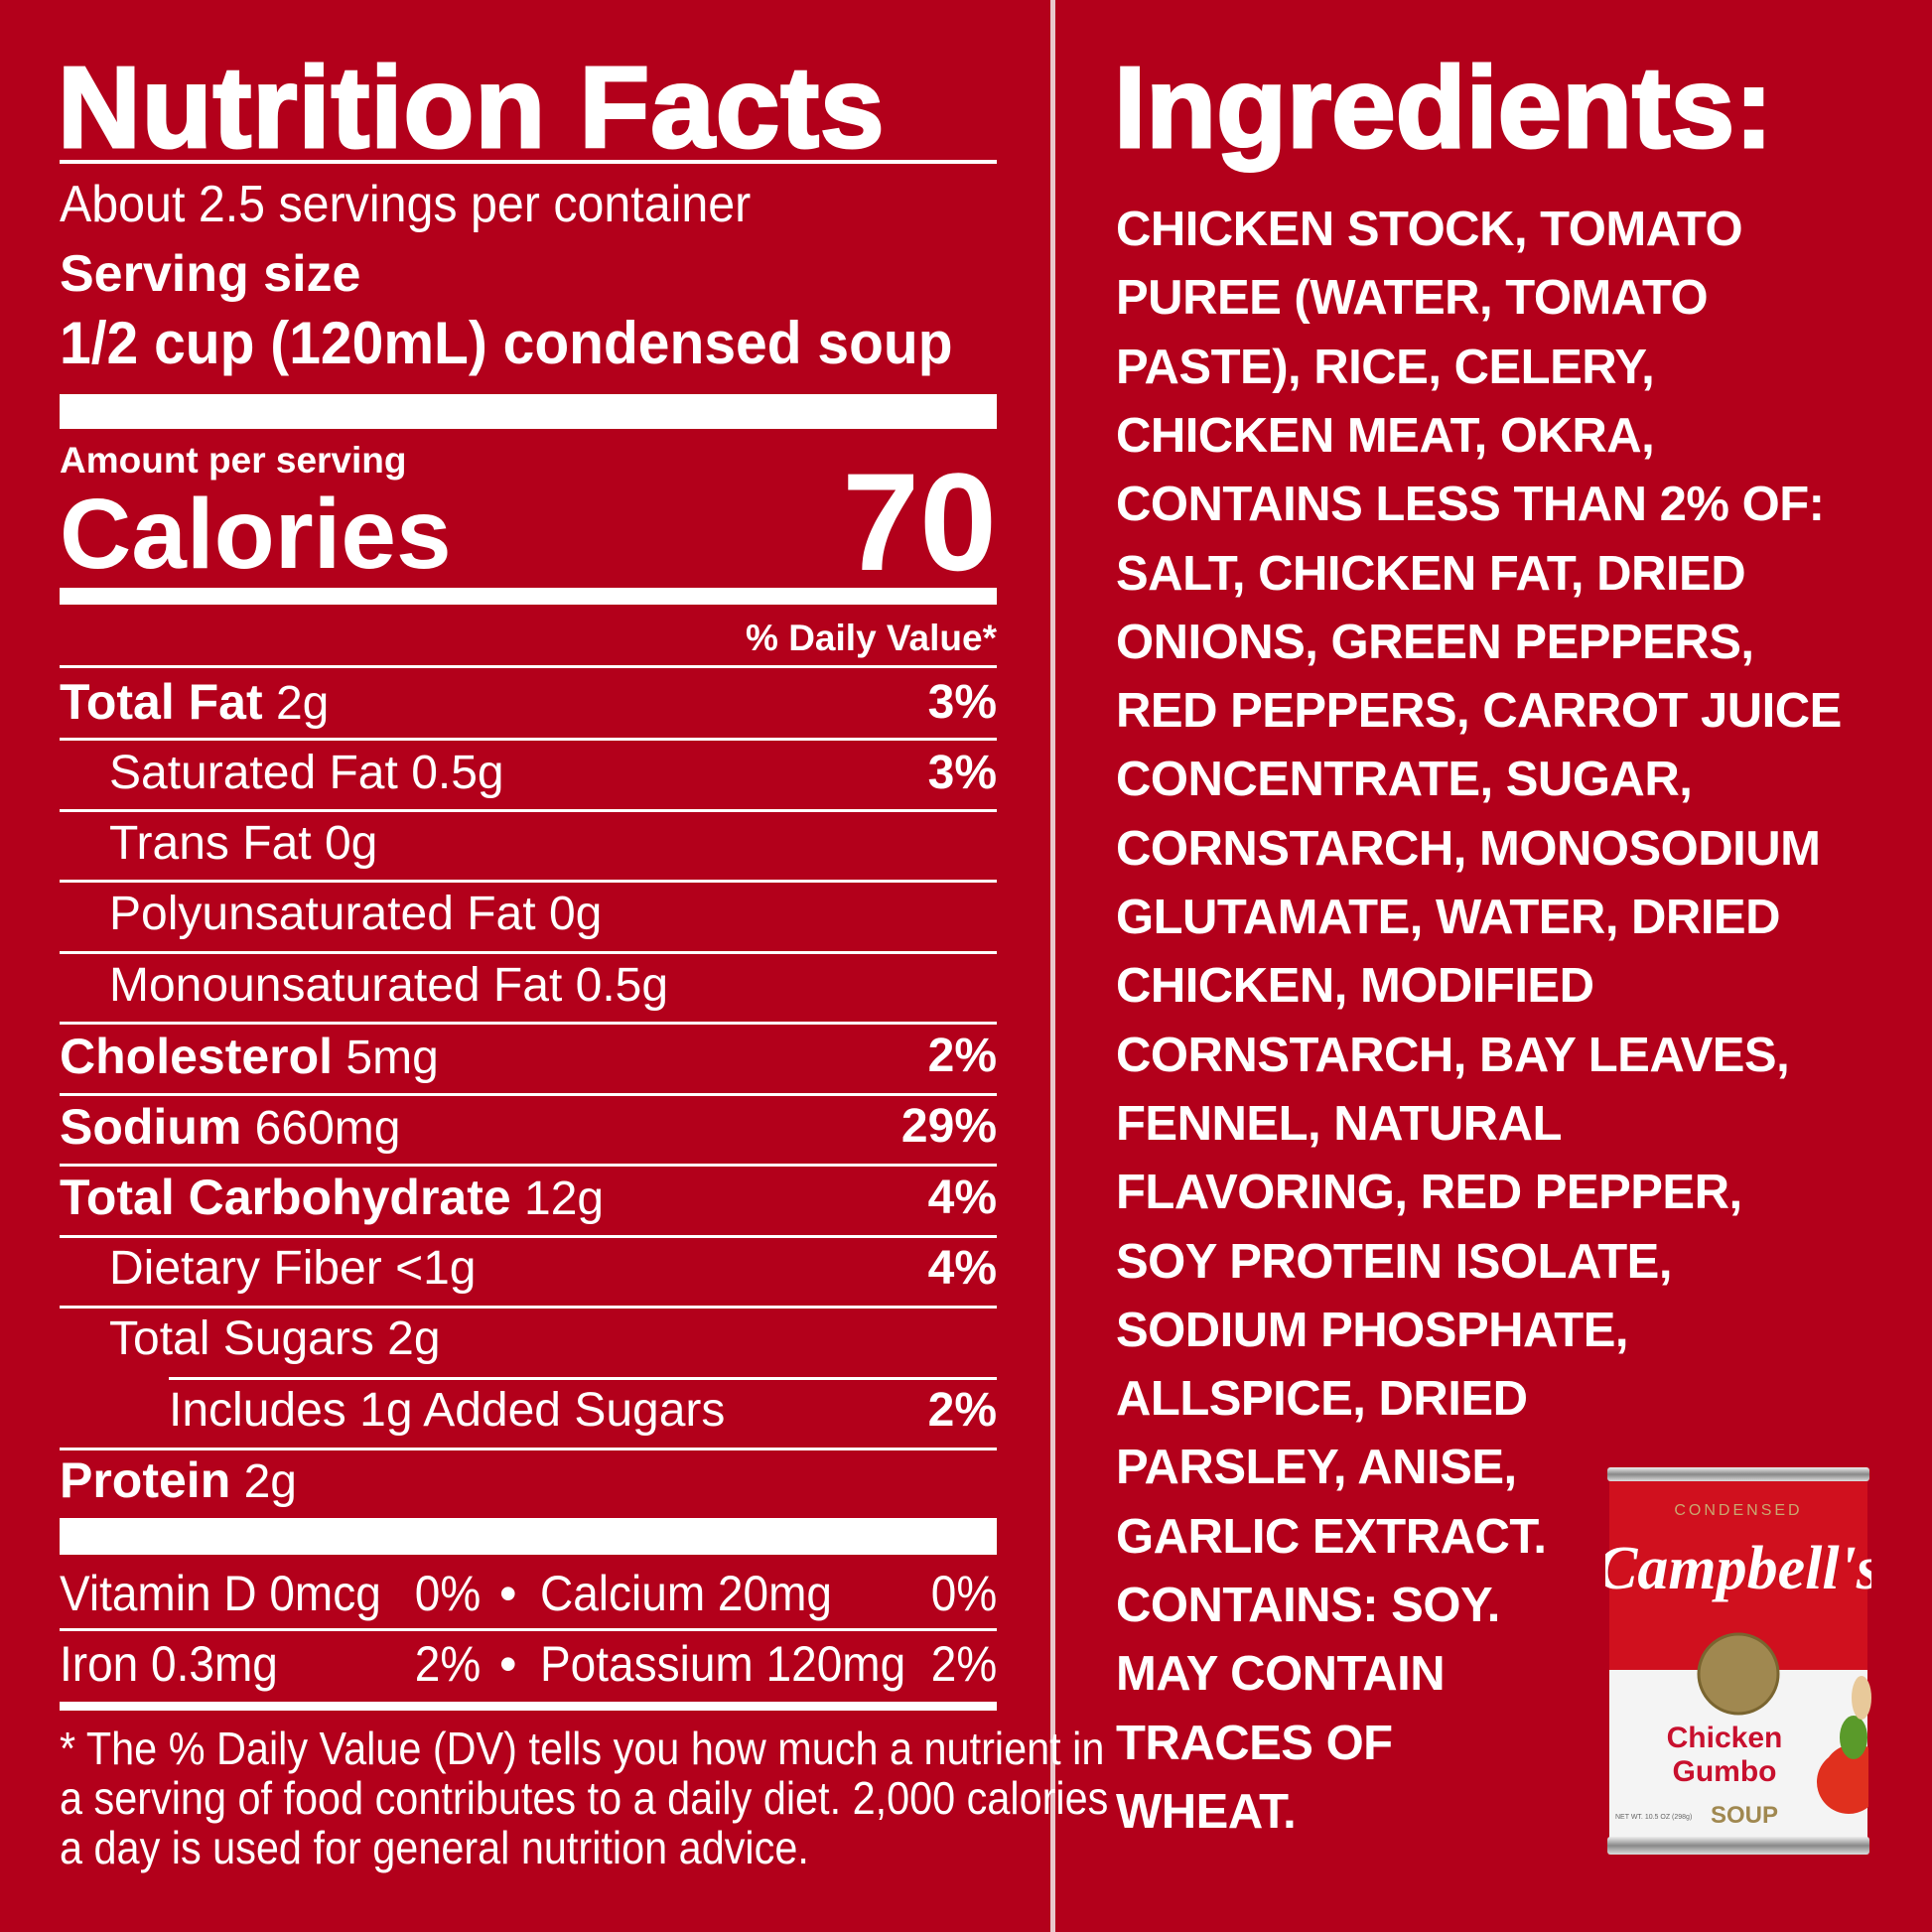  What do you see at coordinates (949, 1127) in the screenshot?
I see `daily-value-percent: 29%` at bounding box center [949, 1127].